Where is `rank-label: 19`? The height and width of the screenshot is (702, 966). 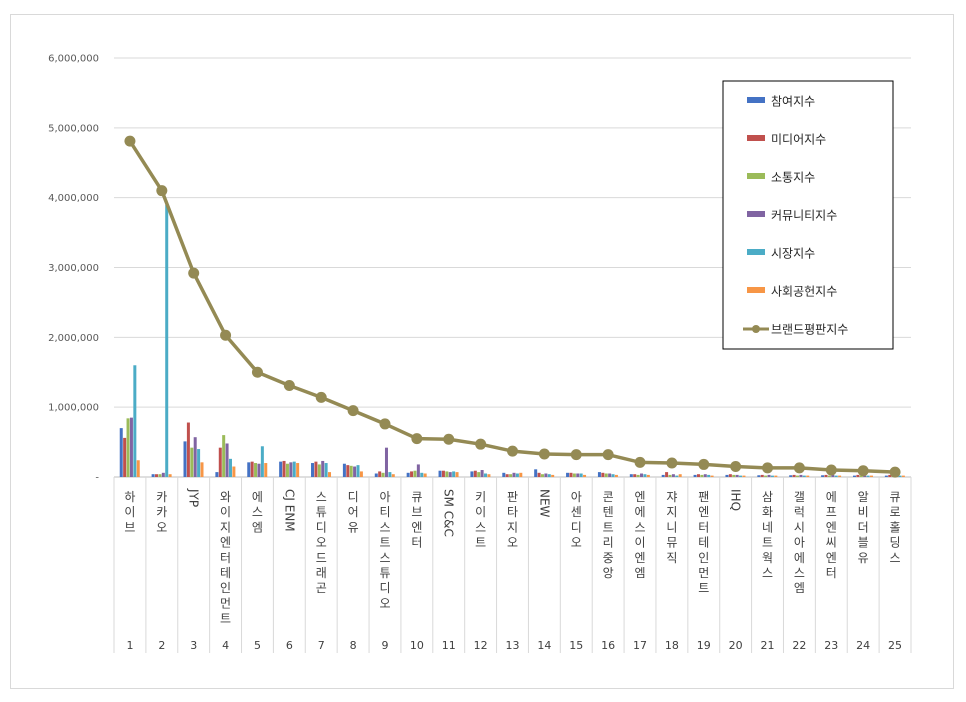
rank-label: 19 is located at coordinates (704, 645).